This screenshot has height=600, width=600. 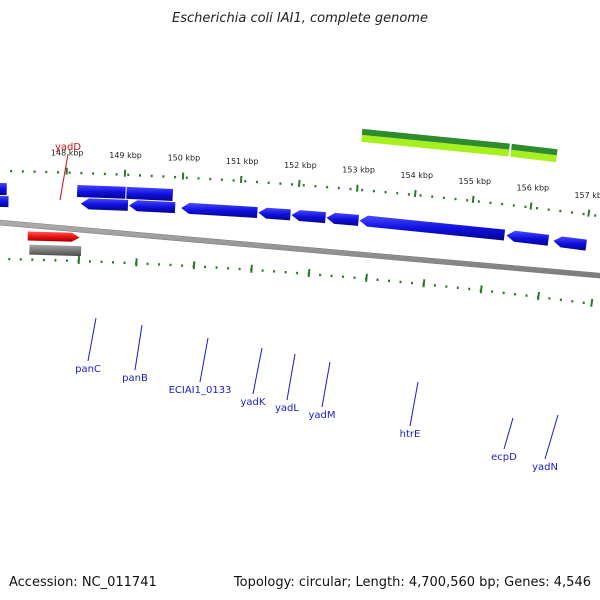 I want to click on scale-label: 152 kbp, so click(x=300, y=165).